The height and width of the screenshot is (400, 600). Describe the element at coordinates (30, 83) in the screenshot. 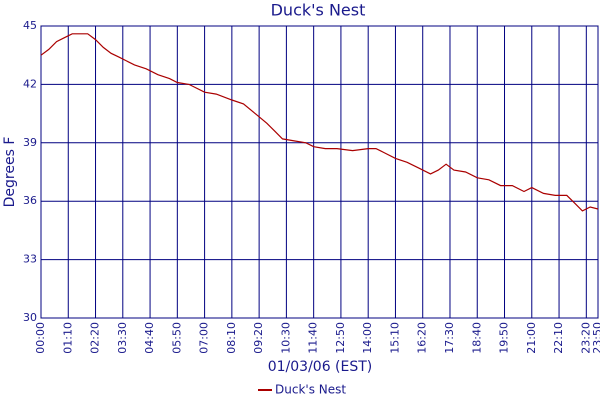

I see `y-tick-label: 42` at that location.